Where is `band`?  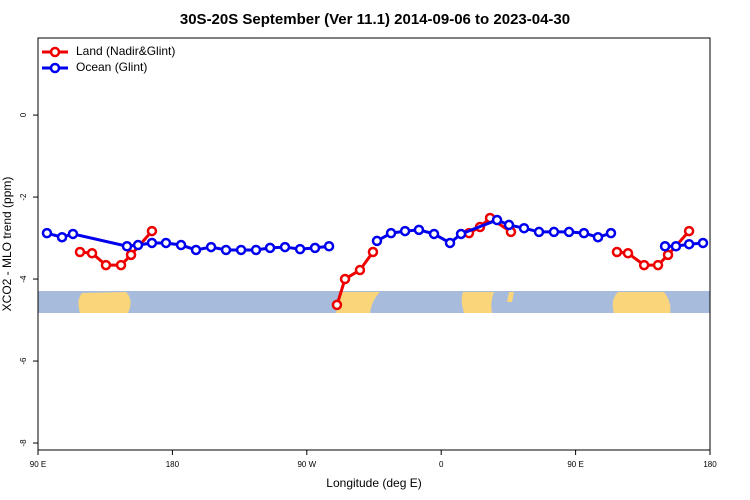
band is located at coordinates (374, 302).